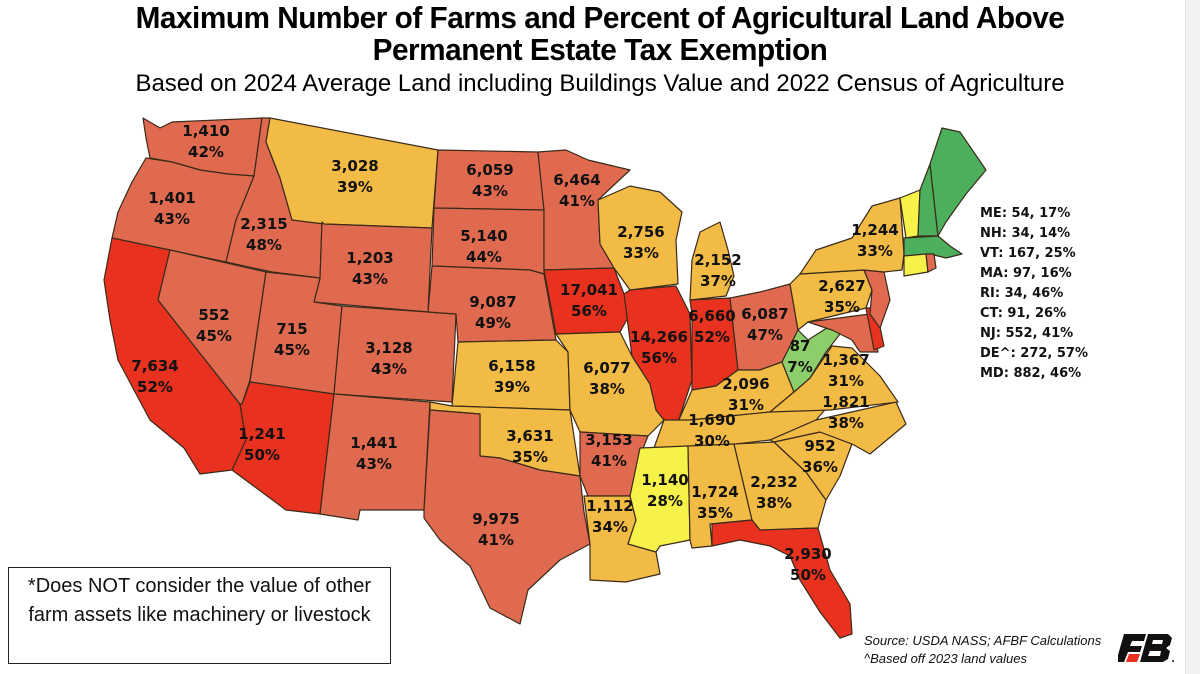 The height and width of the screenshot is (674, 1200). Describe the element at coordinates (746, 394) in the screenshot. I see `label-KY: 2,096 31%` at that location.